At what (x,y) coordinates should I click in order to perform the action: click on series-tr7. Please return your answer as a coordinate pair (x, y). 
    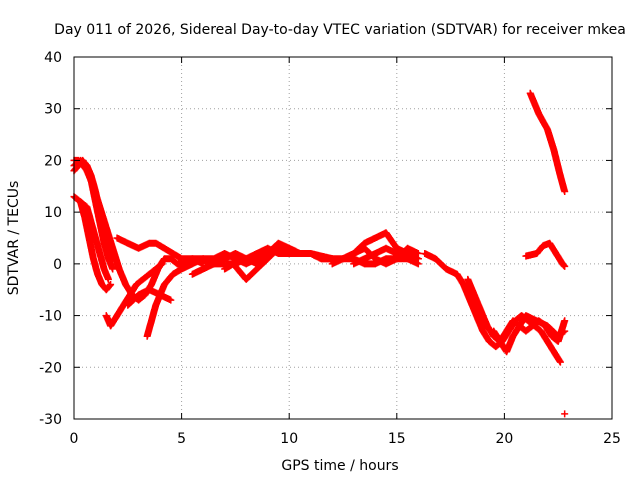
    Looking at the image, I should click on (160, 251).